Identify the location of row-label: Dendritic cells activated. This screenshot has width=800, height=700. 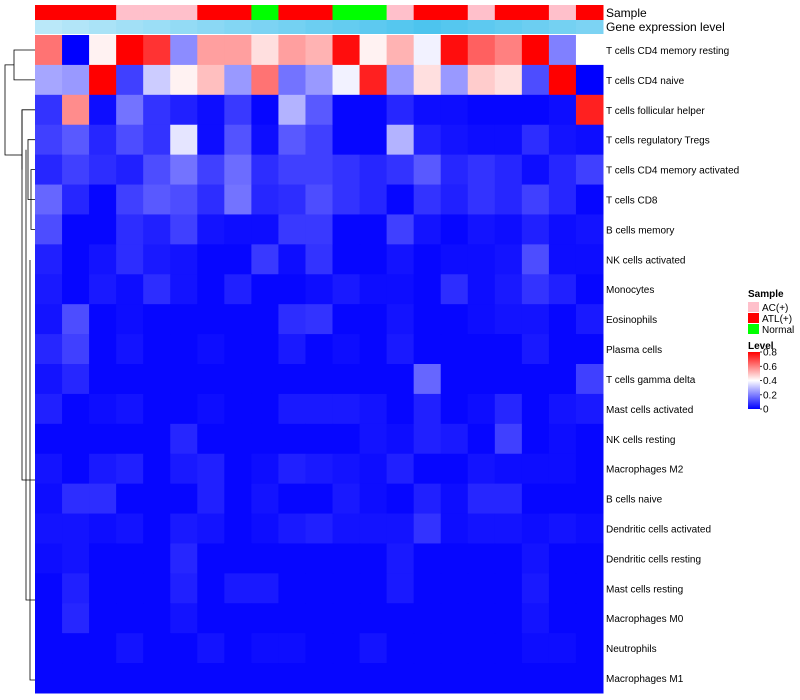
(658, 530).